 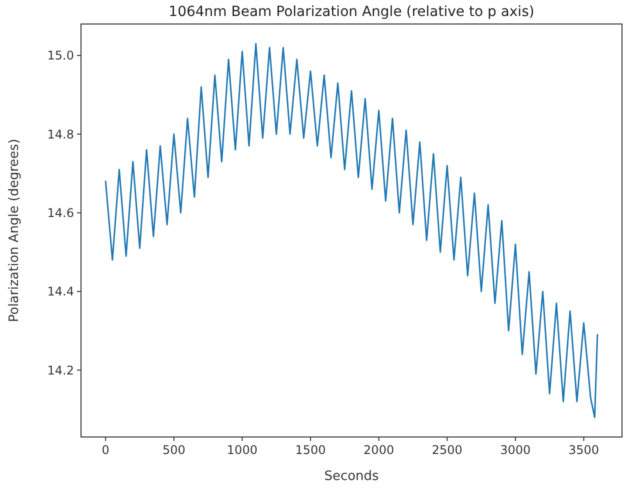 What do you see at coordinates (584, 450) in the screenshot?
I see `x-tick-label: 3500` at bounding box center [584, 450].